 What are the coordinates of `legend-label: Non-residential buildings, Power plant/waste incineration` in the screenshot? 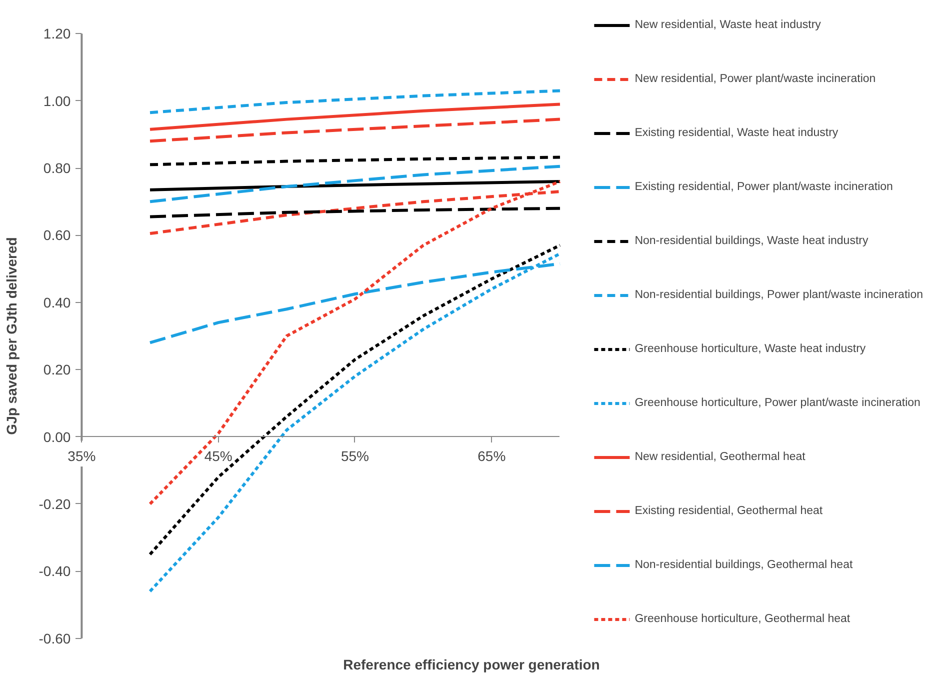 It's located at (778, 295).